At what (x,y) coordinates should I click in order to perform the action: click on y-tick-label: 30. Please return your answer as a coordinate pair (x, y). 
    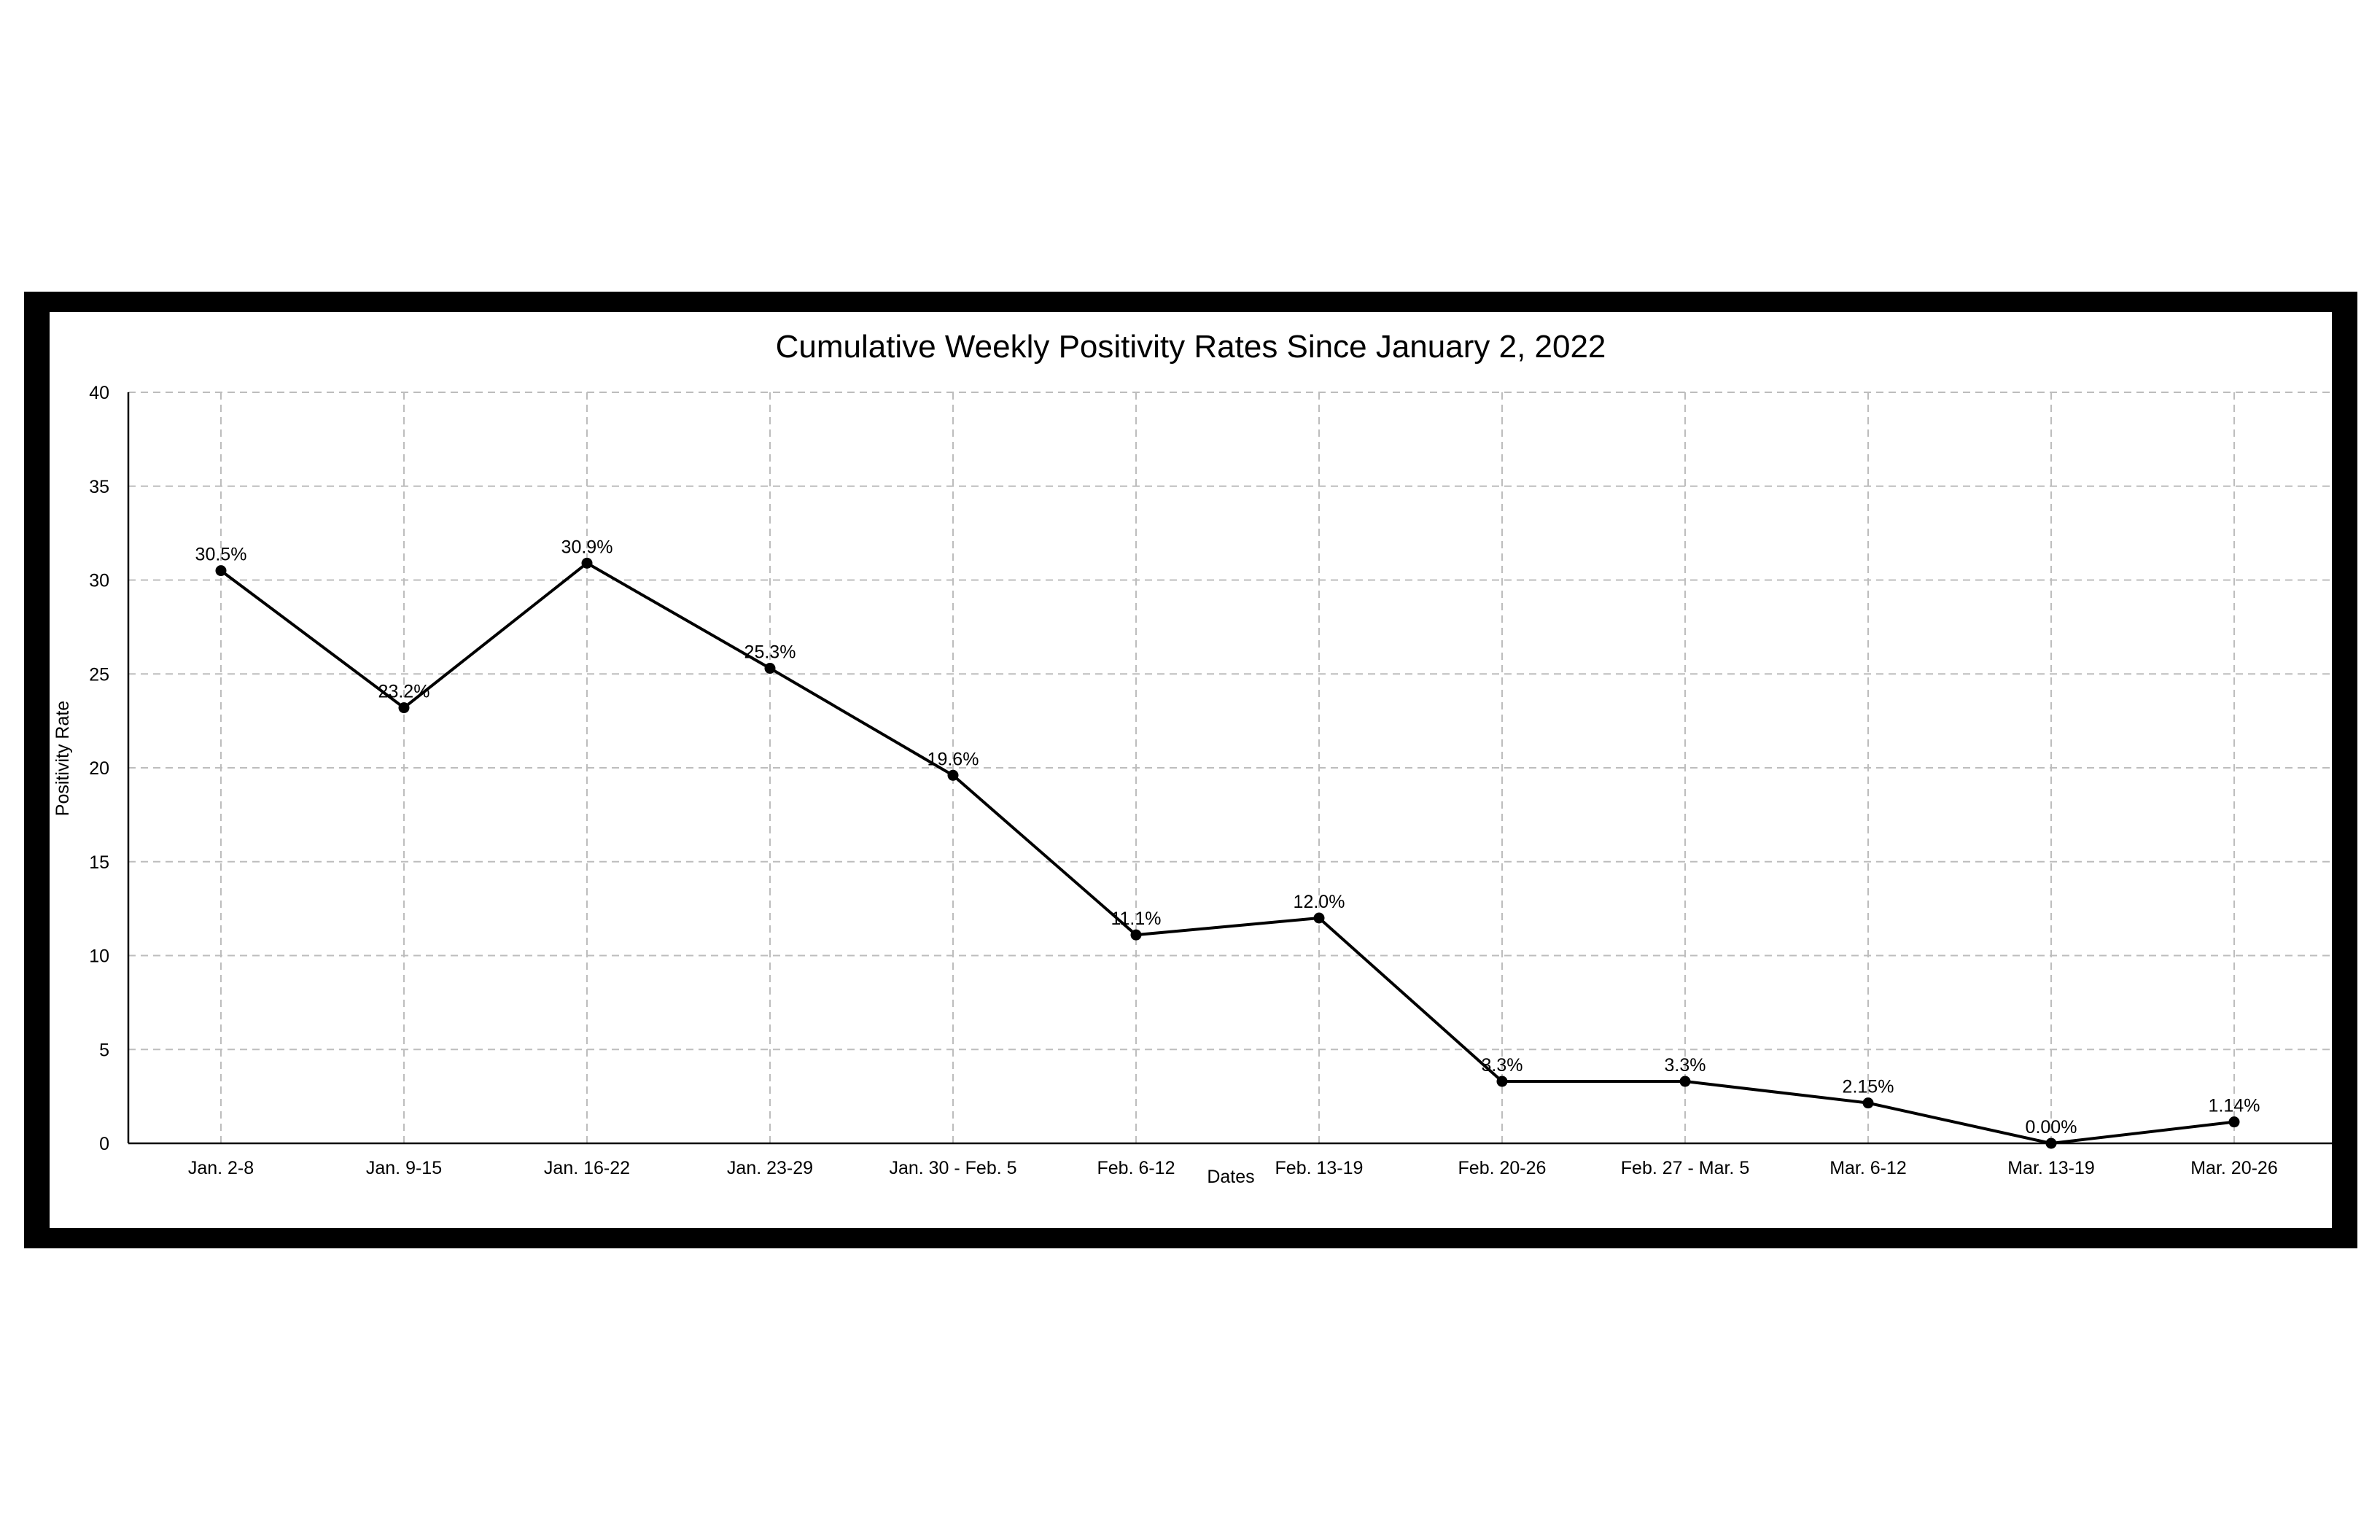
    Looking at the image, I should click on (99, 581).